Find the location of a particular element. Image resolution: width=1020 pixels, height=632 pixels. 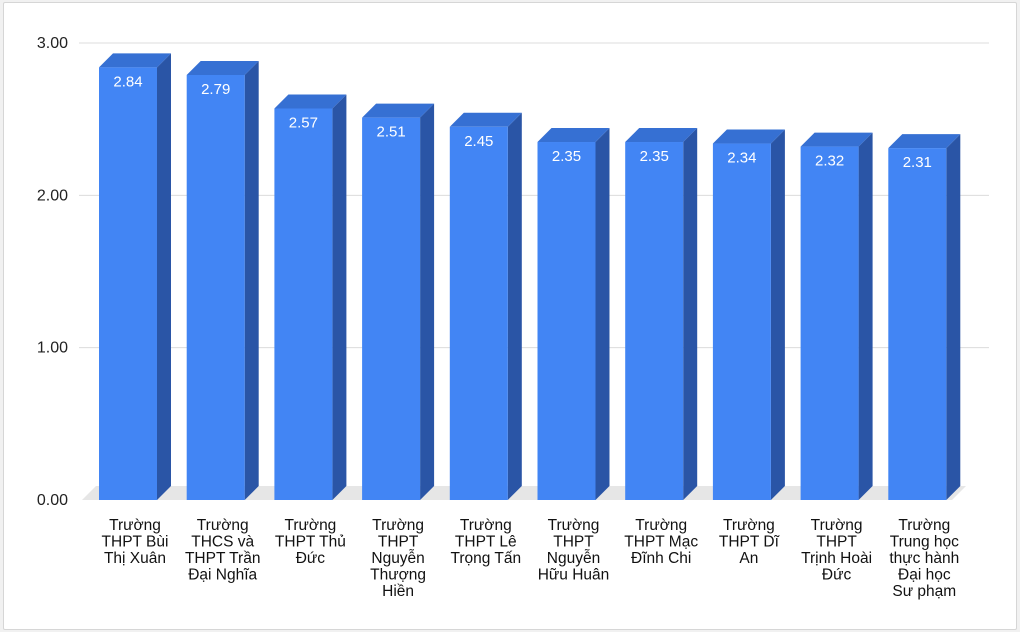

bar: 2.34 is located at coordinates (748, 315).